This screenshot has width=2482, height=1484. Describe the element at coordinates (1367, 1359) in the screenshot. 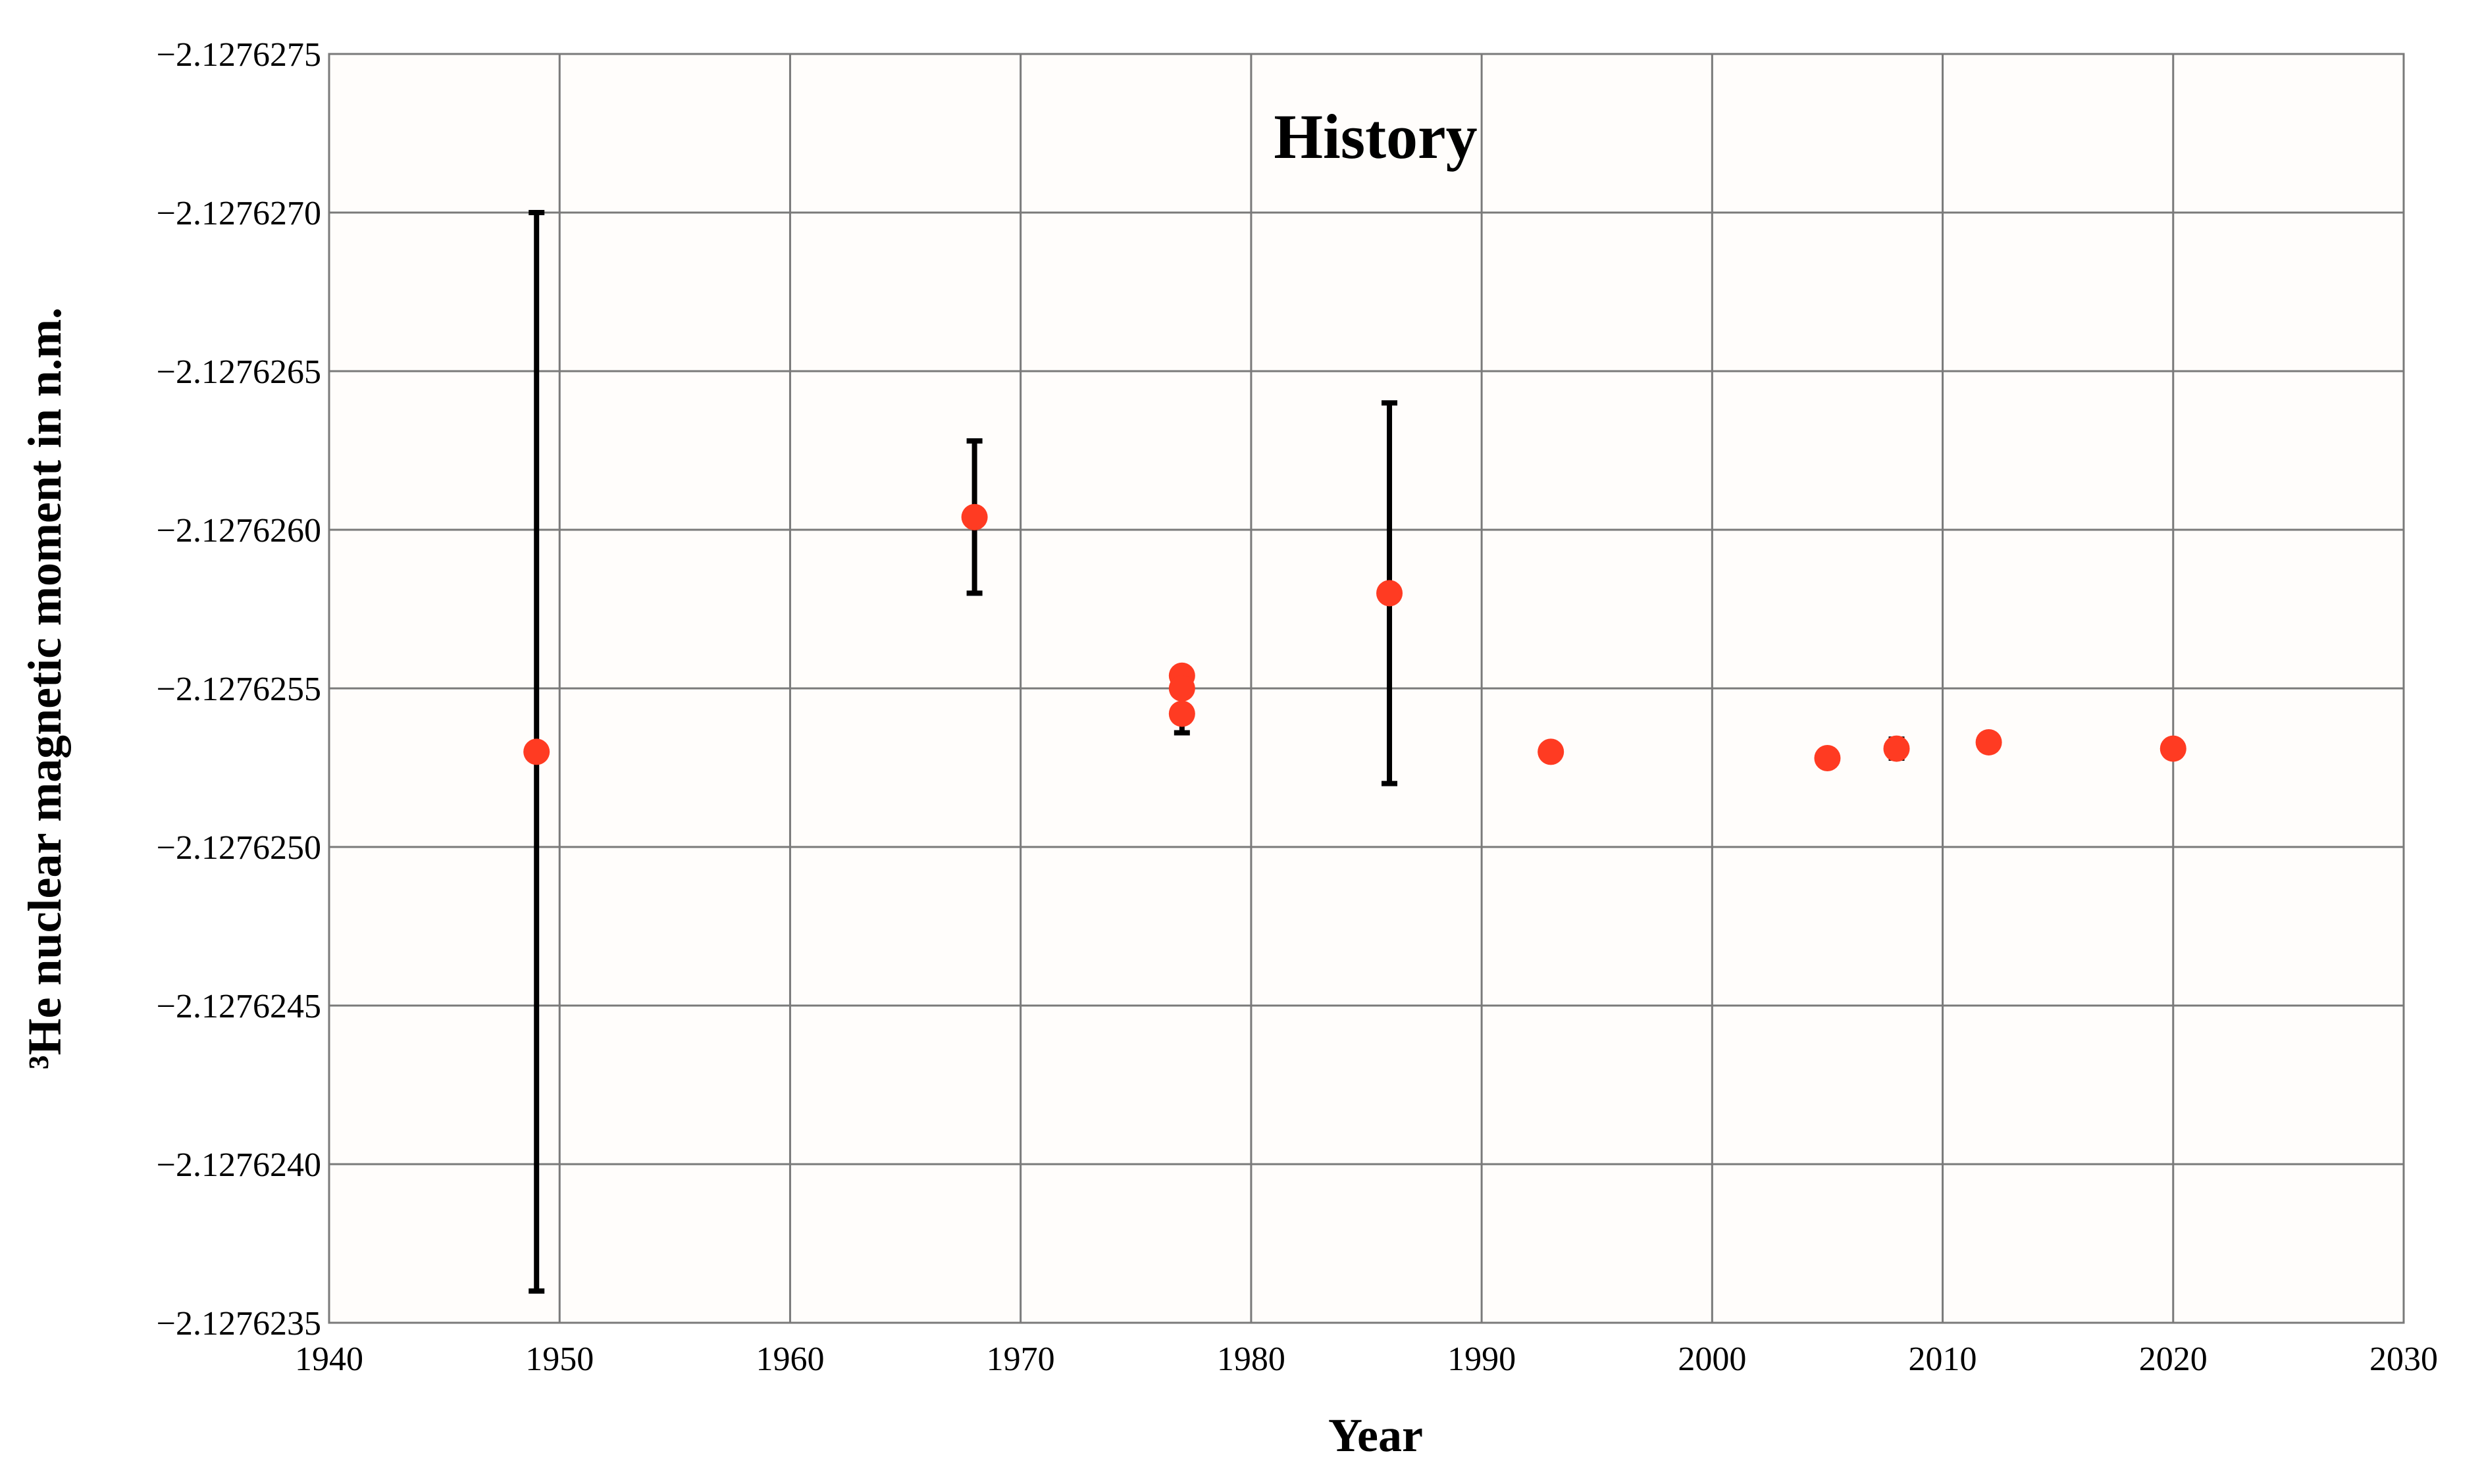

I see `x-tick-labels: 1940 1950 1960 1970 1980 1990 2000 2010 2020 2030` at that location.